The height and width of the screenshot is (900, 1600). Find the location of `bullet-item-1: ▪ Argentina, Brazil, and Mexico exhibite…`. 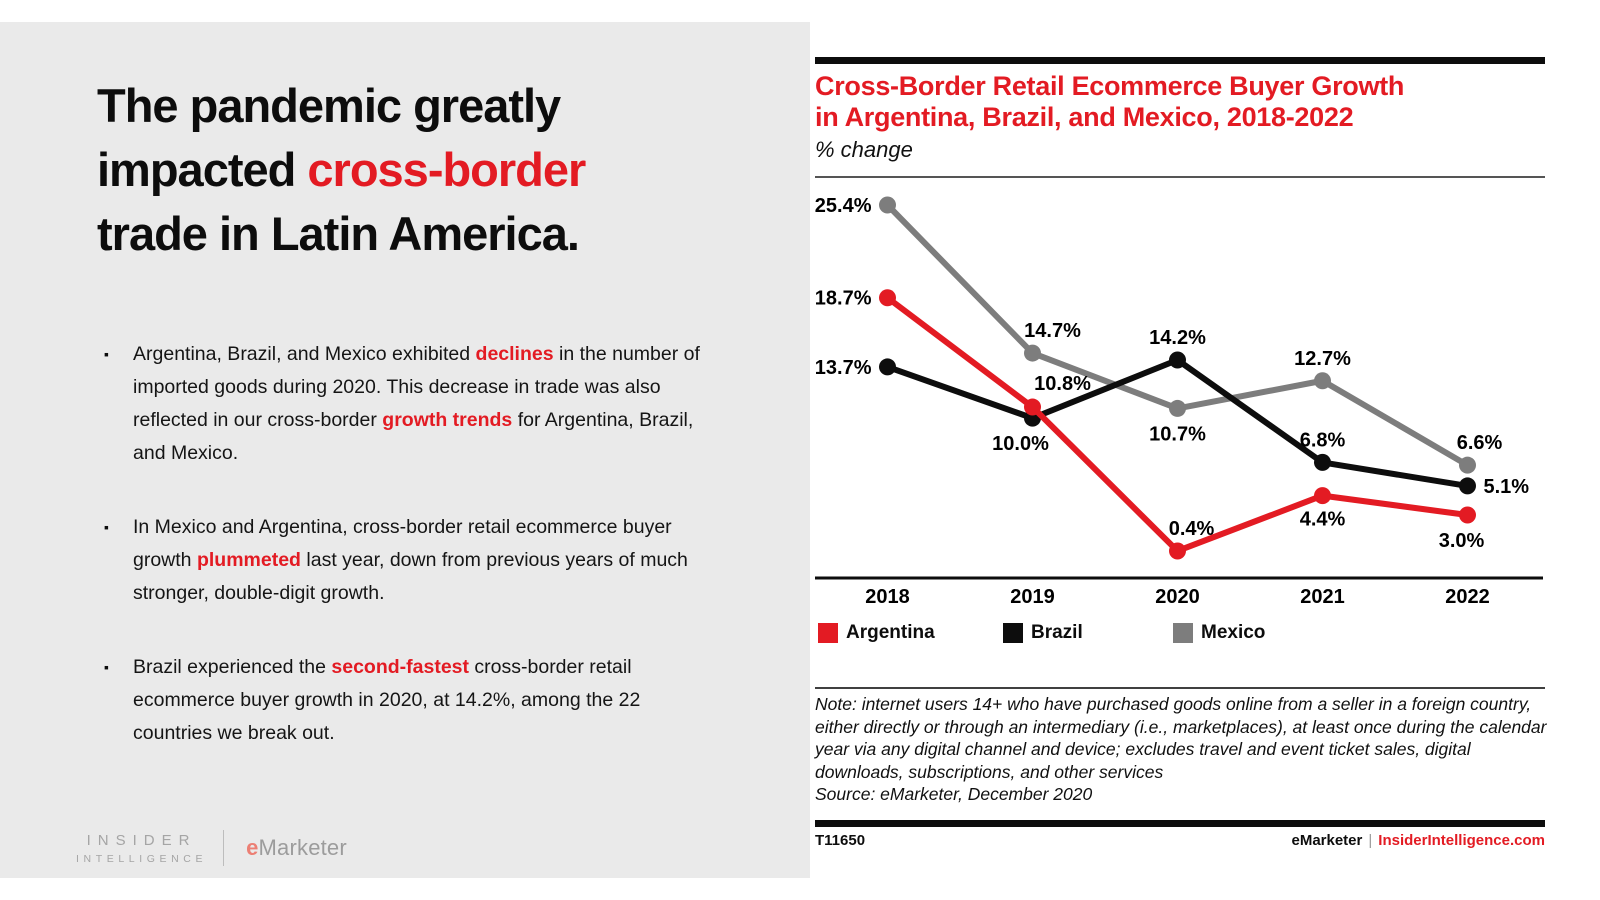

bullet-item-1: ▪ Argentina, Brazil, and Mexico exhibite… is located at coordinates (416, 404).